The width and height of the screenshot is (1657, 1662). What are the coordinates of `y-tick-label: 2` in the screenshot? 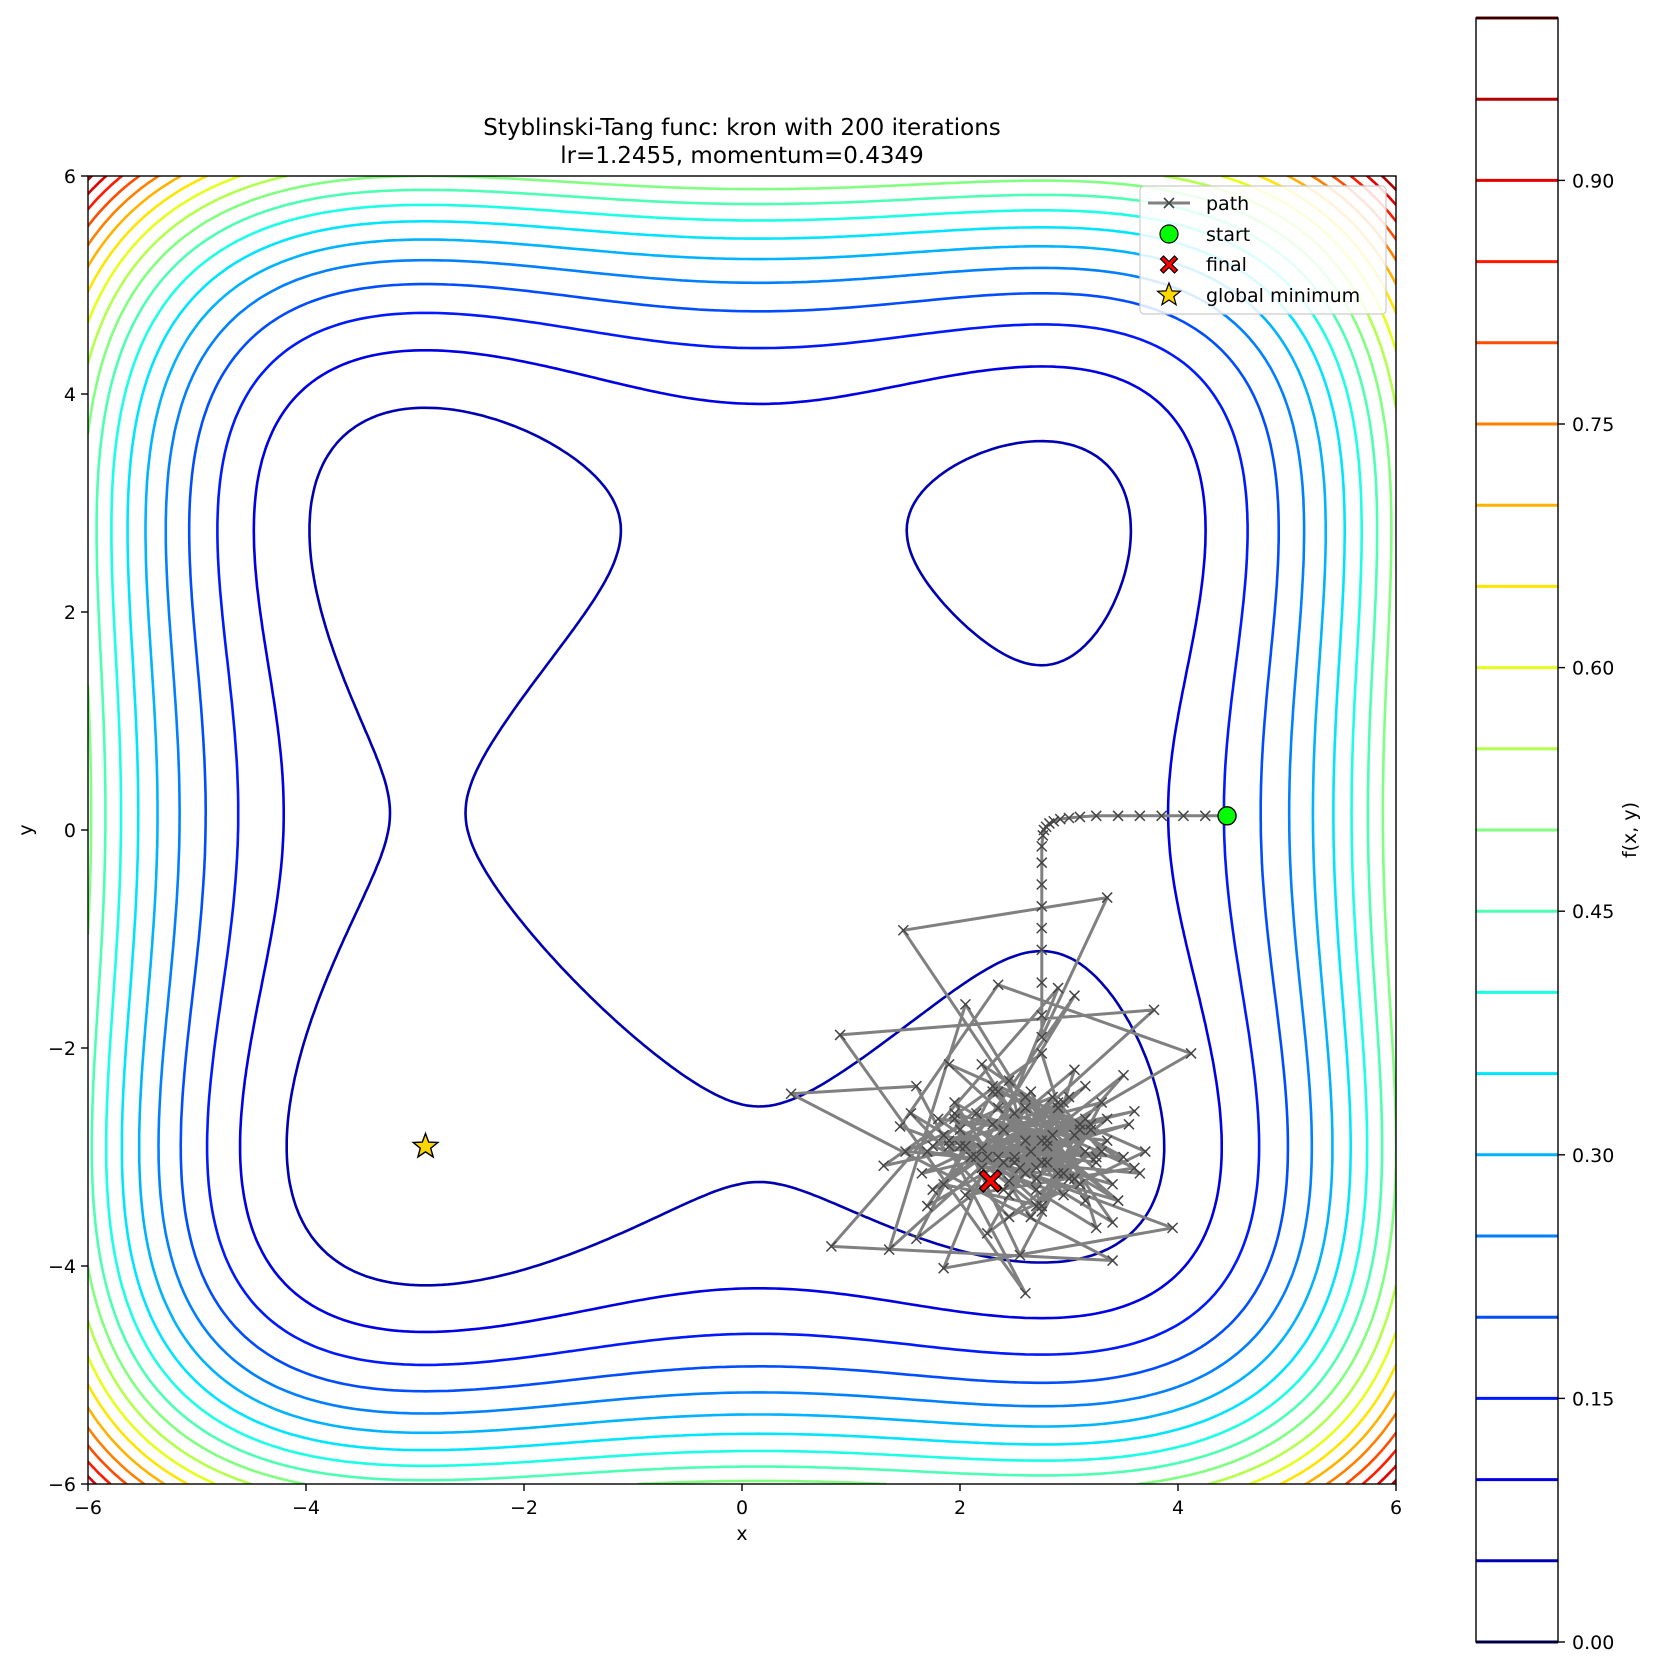 It's located at (70, 613).